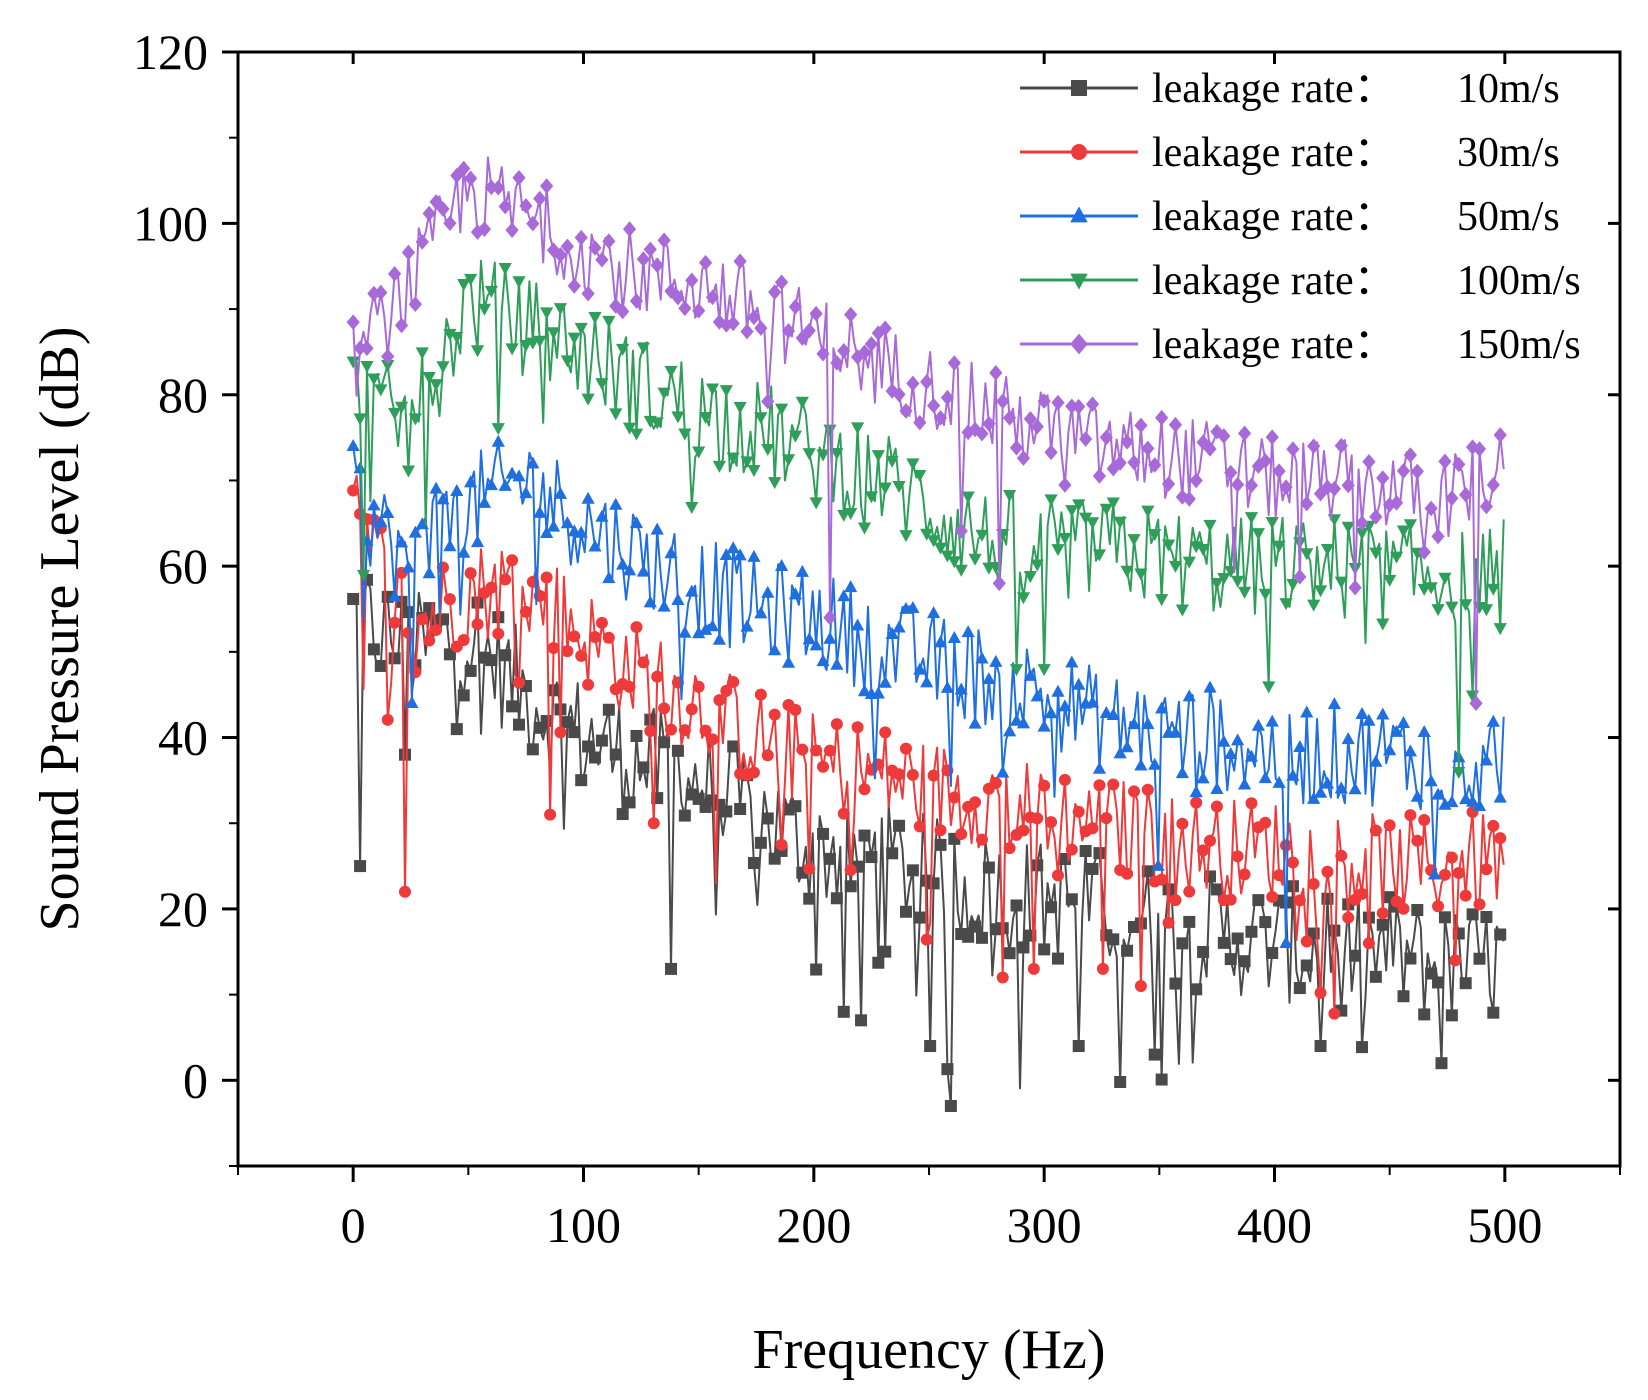  What do you see at coordinates (1508, 89) in the screenshot?
I see `legend-value: 10m/s` at bounding box center [1508, 89].